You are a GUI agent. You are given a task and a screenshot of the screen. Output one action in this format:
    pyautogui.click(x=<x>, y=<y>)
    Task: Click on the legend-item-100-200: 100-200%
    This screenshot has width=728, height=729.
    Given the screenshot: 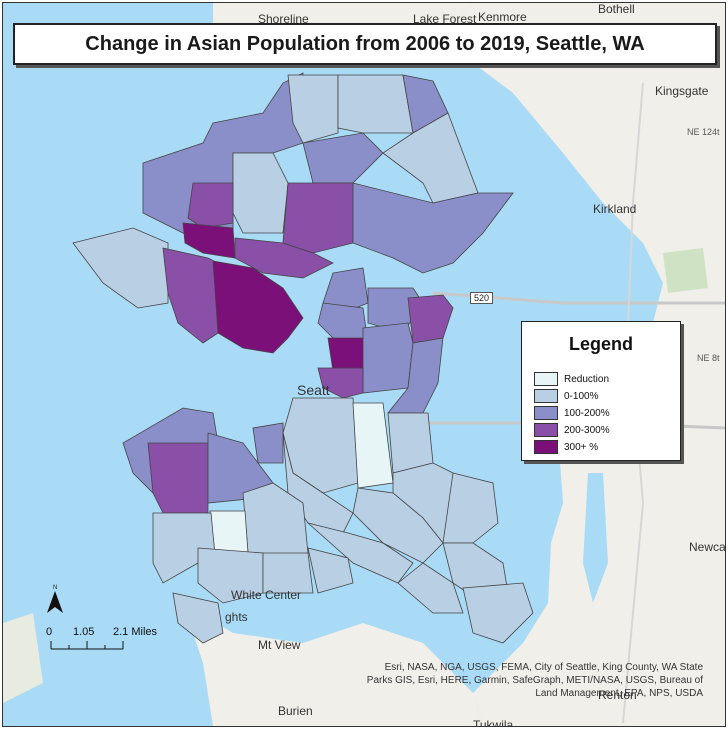 What is the action you would take?
    pyautogui.click(x=572, y=413)
    